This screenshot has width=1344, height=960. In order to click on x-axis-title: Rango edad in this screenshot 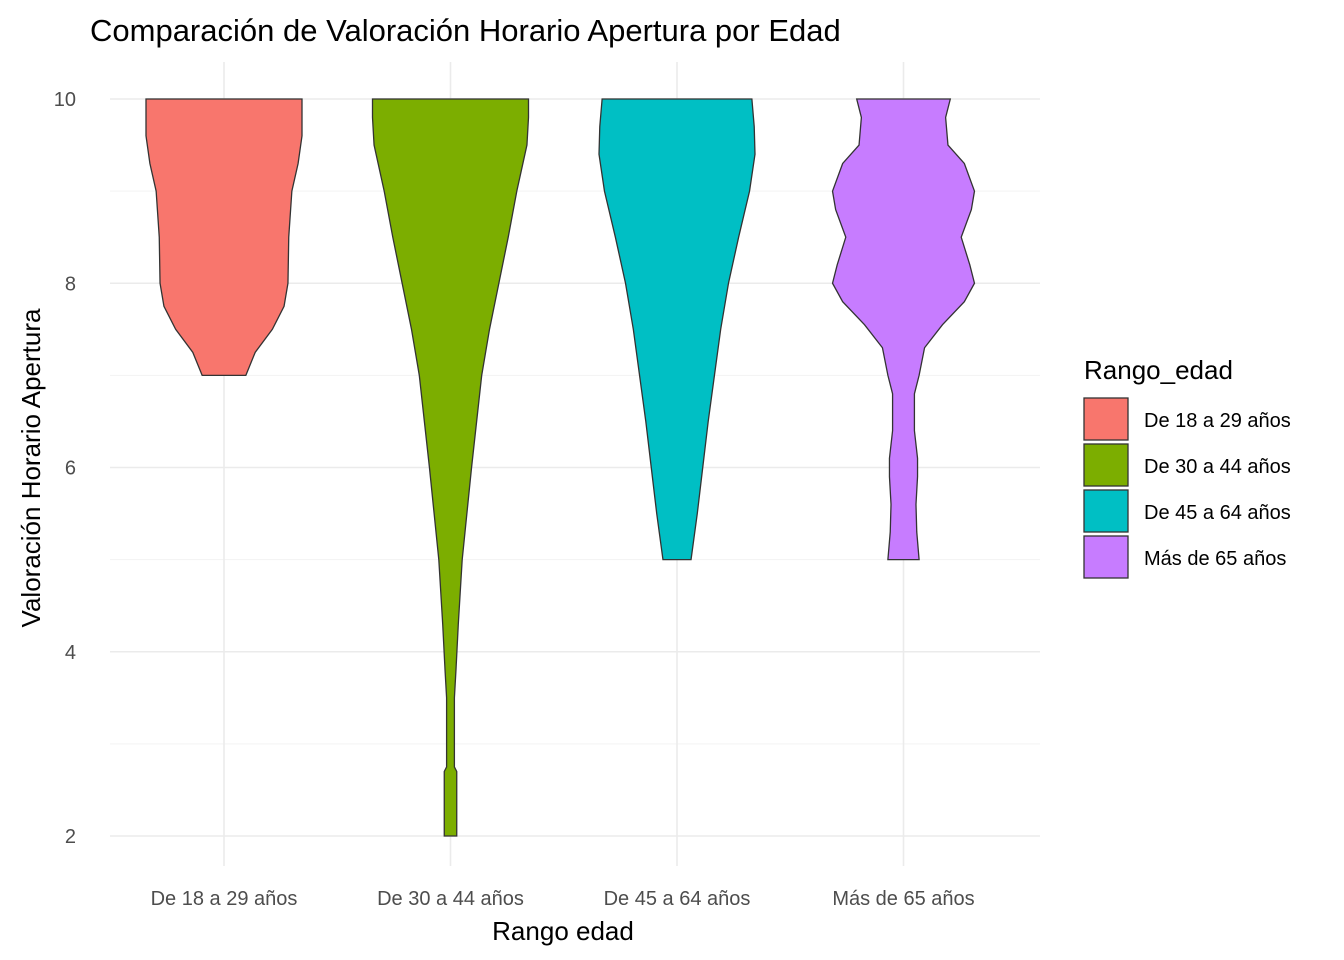, I will do `click(563, 931)`.